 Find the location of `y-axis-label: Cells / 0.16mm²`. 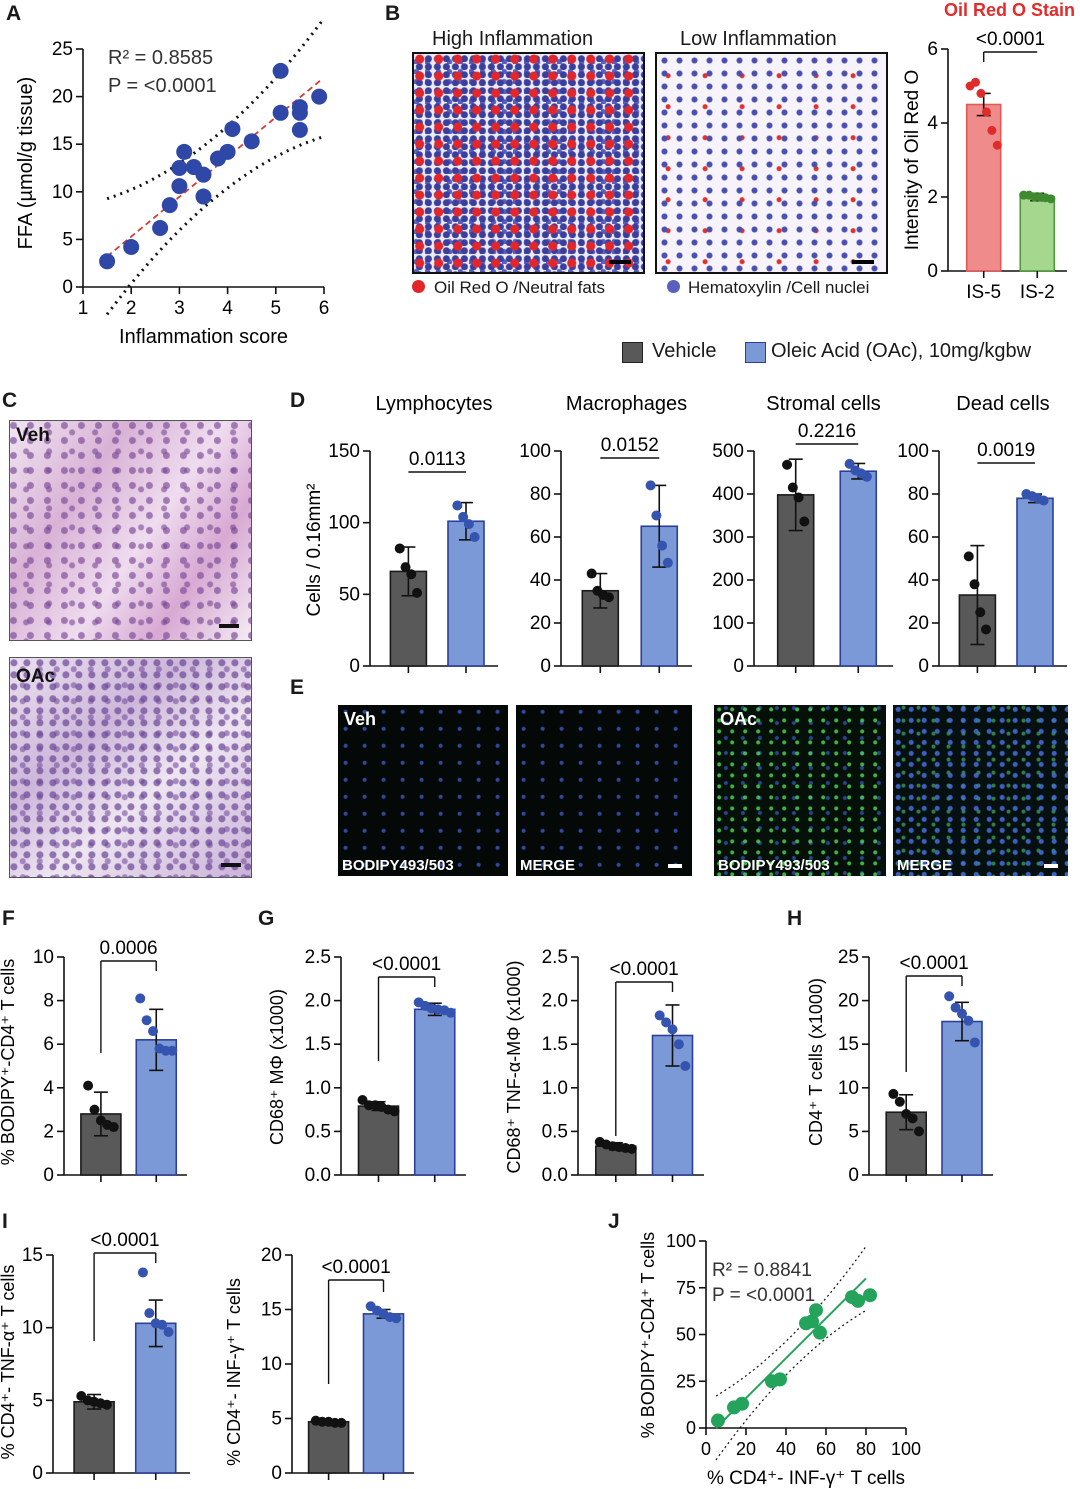

y-axis-label: Cells / 0.16mm² is located at coordinates (314, 549).